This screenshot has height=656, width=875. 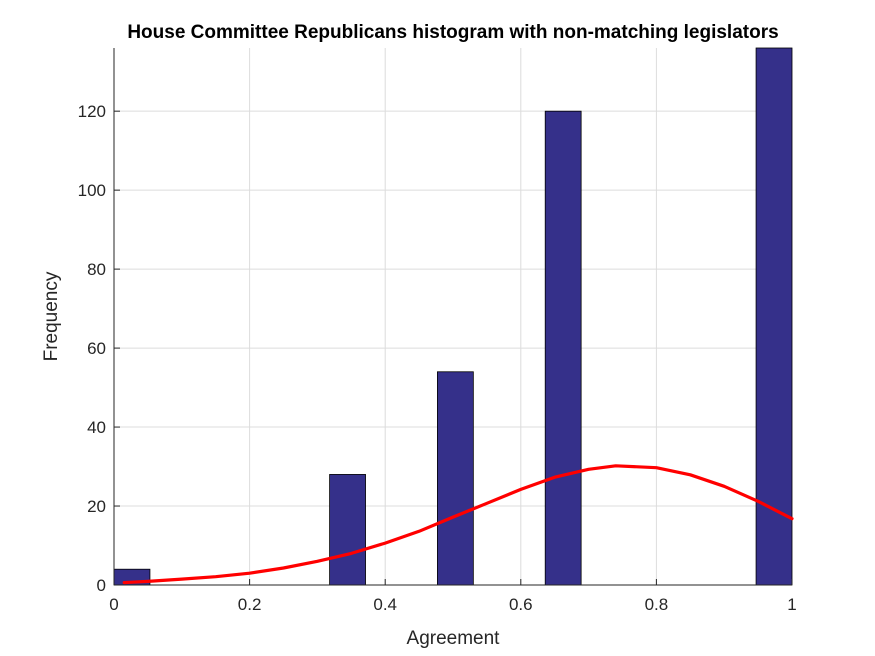 I want to click on fit-curve, so click(x=458, y=524).